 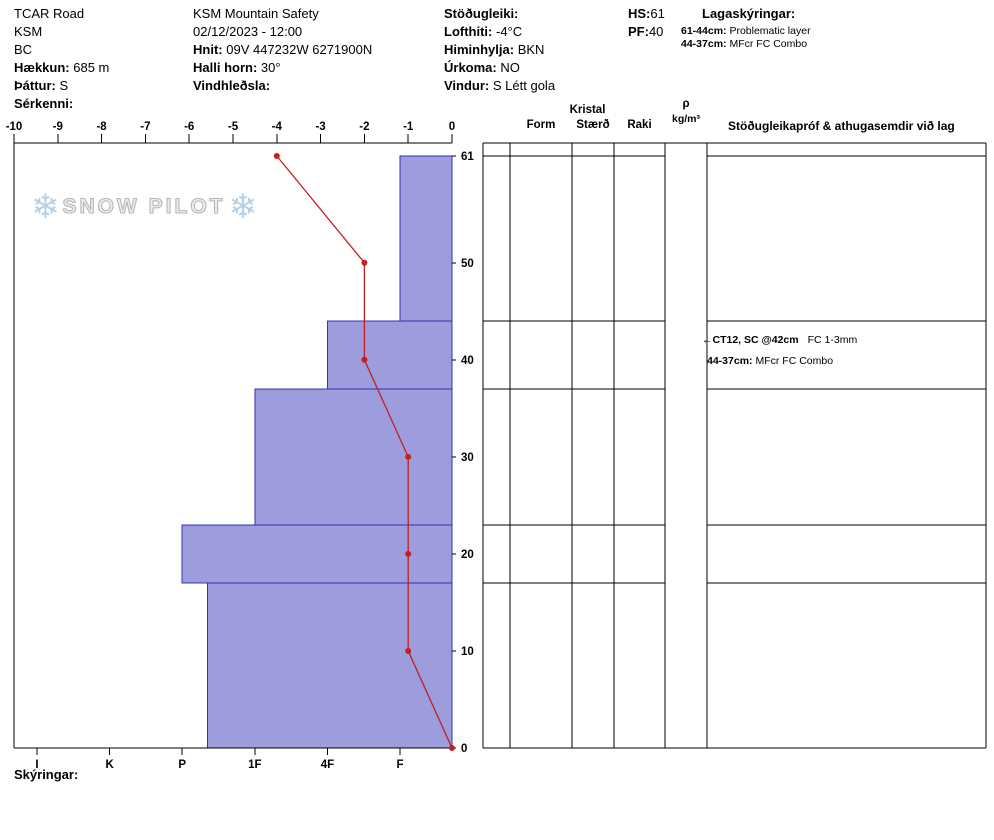 What do you see at coordinates (685, 119) in the screenshot?
I see `density-unit: kg/m³` at bounding box center [685, 119].